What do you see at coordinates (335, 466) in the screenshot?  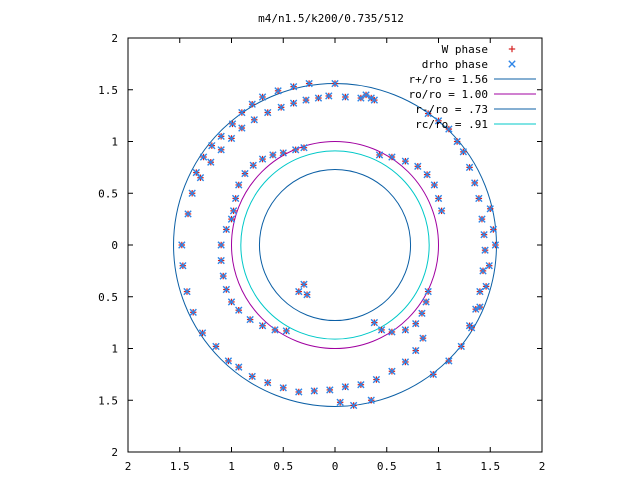 I see `x-tick-label: 0` at bounding box center [335, 466].